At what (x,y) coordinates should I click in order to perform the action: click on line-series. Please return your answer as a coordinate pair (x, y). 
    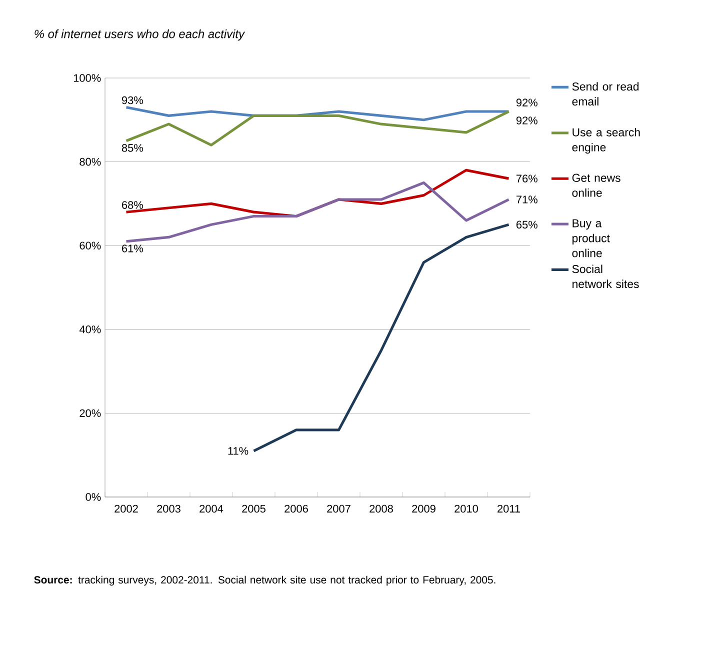
    Looking at the image, I should click on (381, 337).